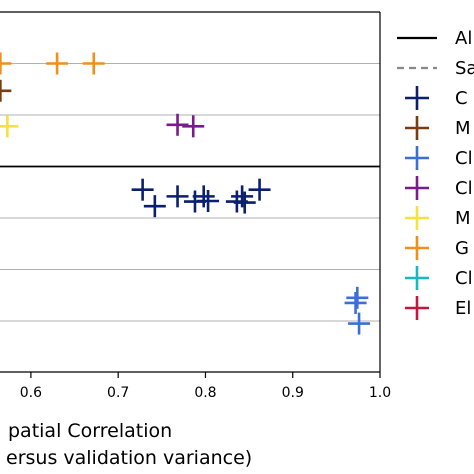  Describe the element at coordinates (438, 308) in the screenshot. I see `legend-item: El` at that location.